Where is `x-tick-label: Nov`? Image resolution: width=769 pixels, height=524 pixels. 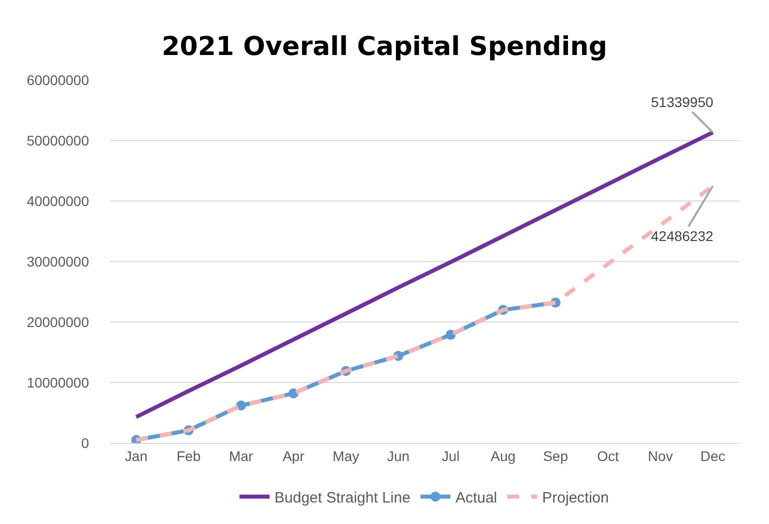 x-tick-label: Nov is located at coordinates (660, 456).